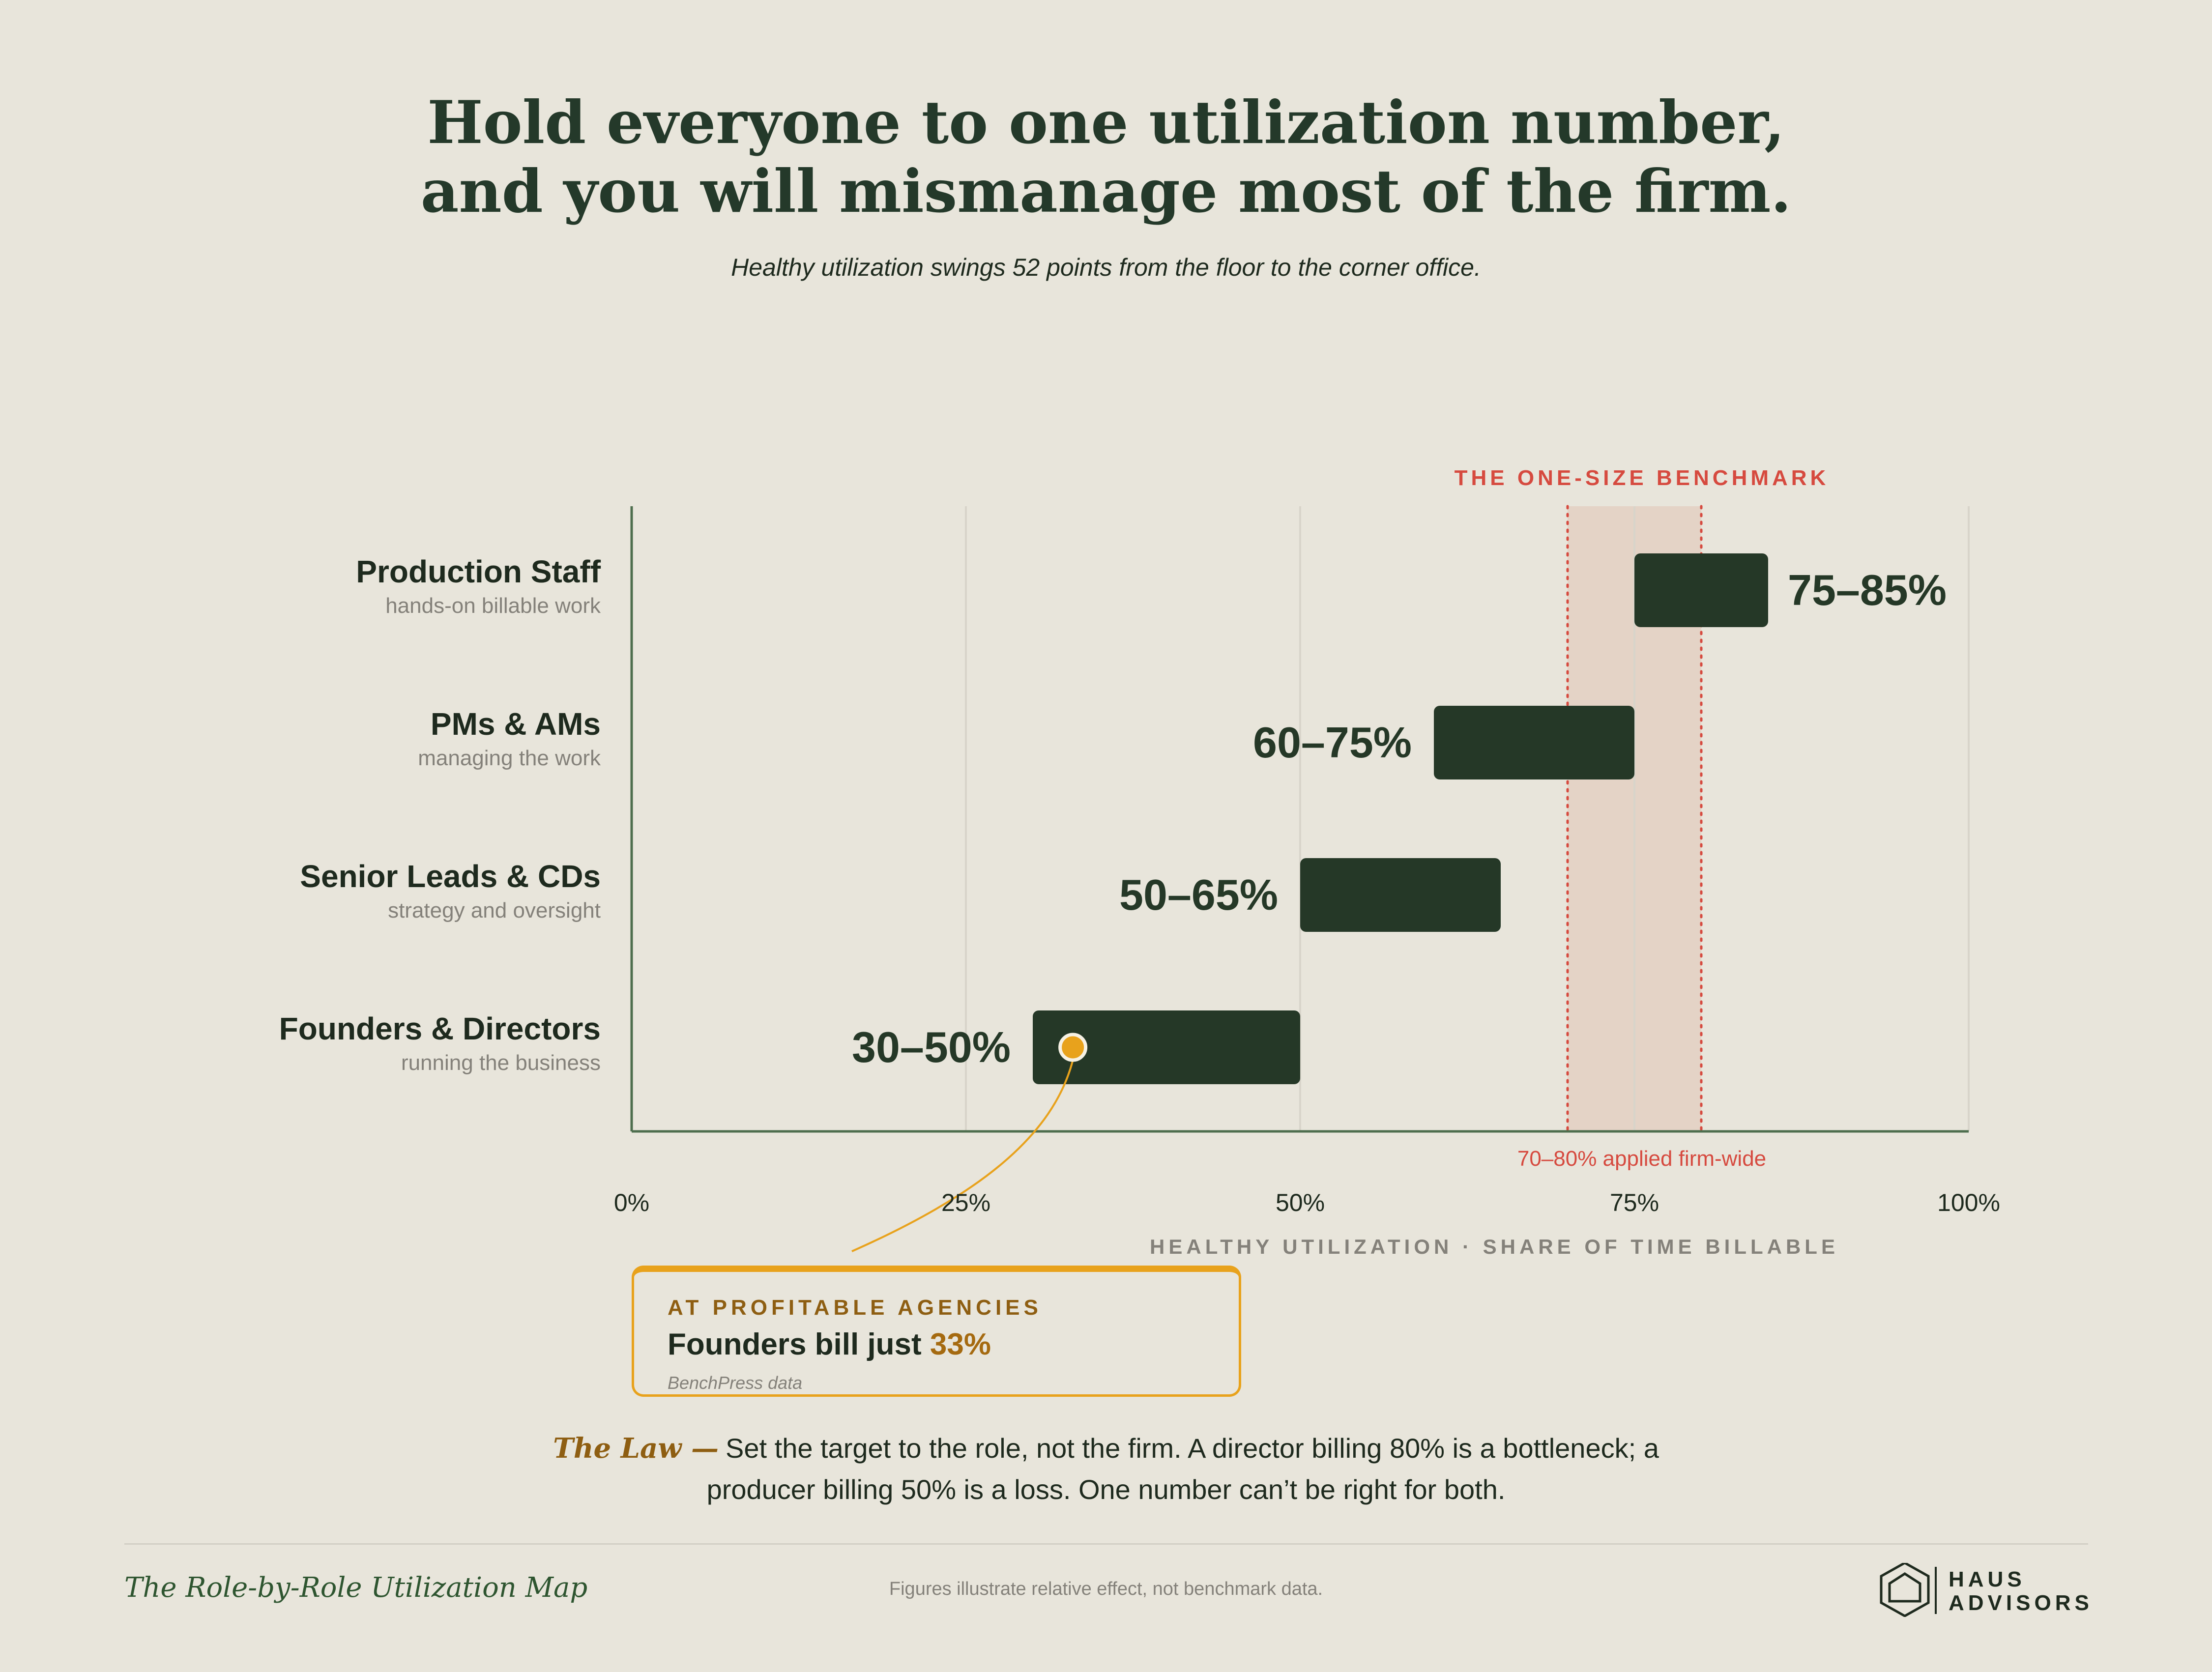 This screenshot has width=2212, height=1672. I want to click on role-name: Production Staff, so click(479, 571).